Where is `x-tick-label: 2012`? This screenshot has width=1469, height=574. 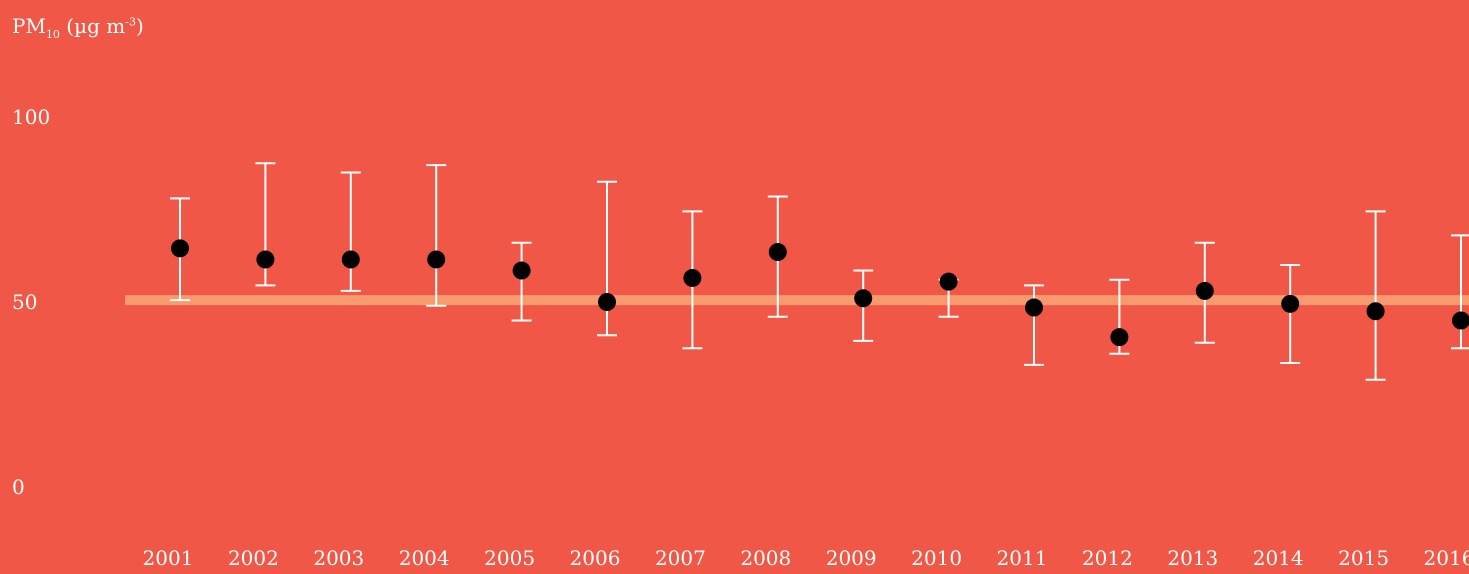
x-tick-label: 2012 is located at coordinates (1107, 558).